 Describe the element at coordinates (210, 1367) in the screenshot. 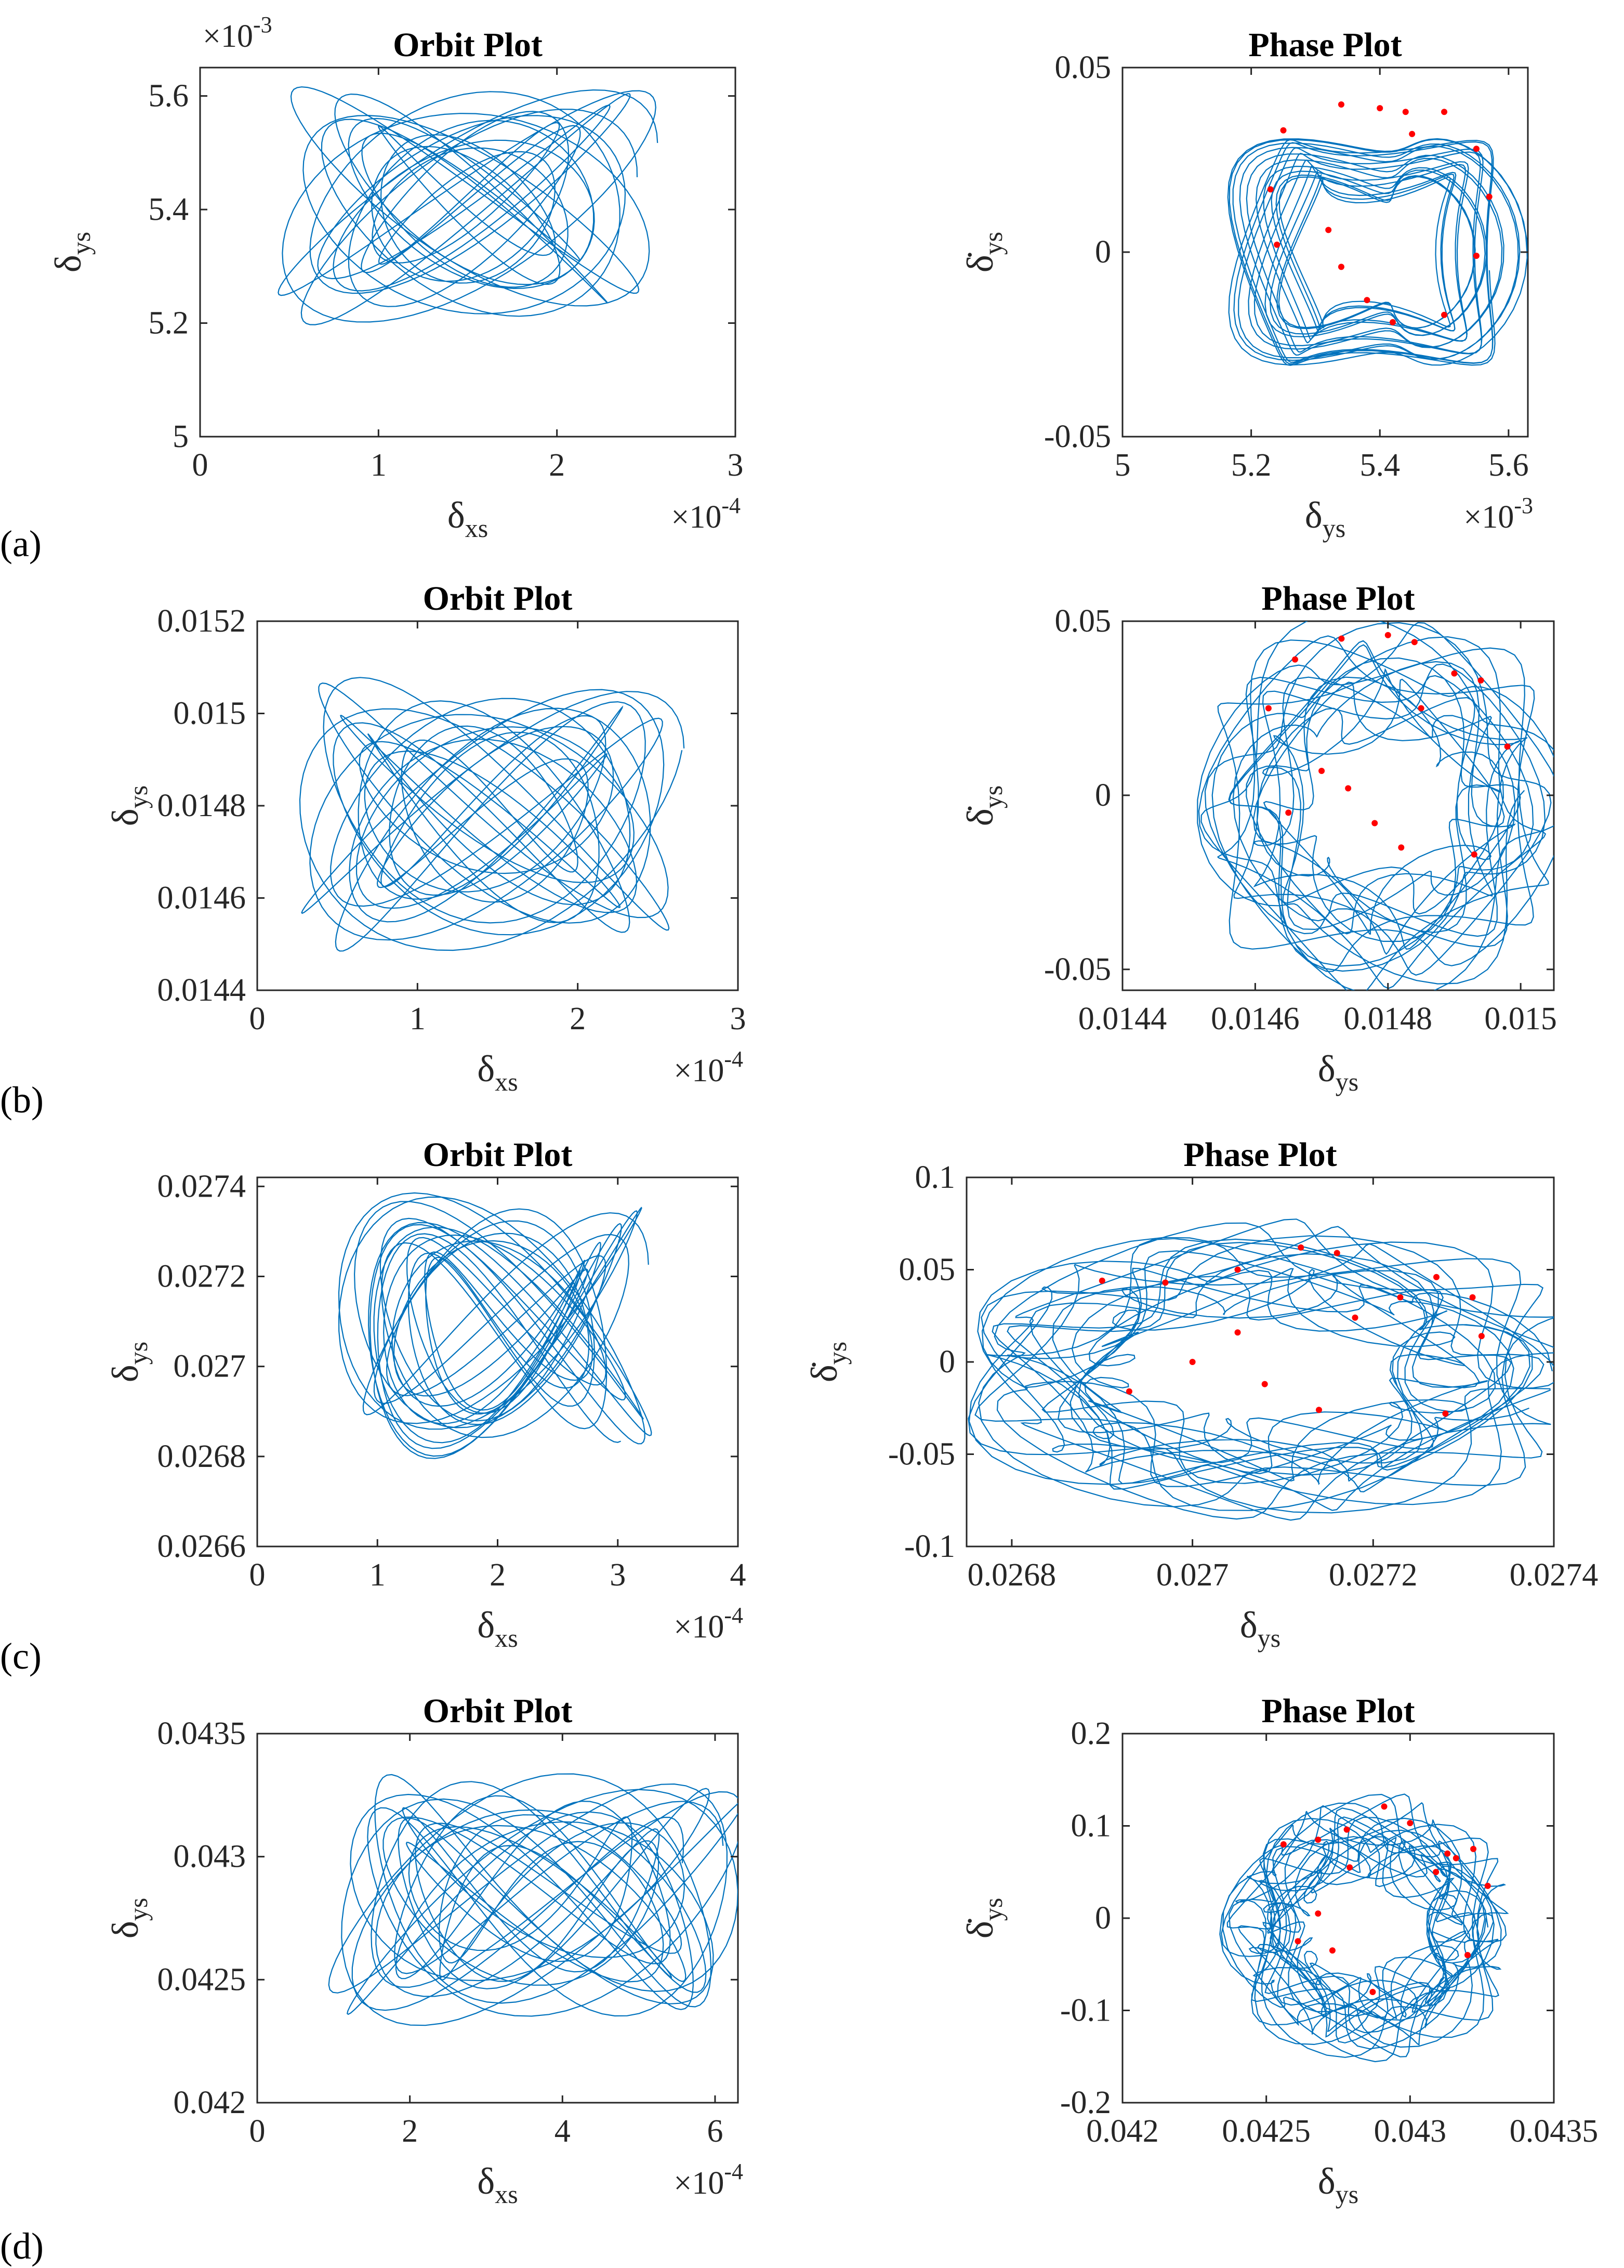

I see `y-tick-label: 0.027` at that location.